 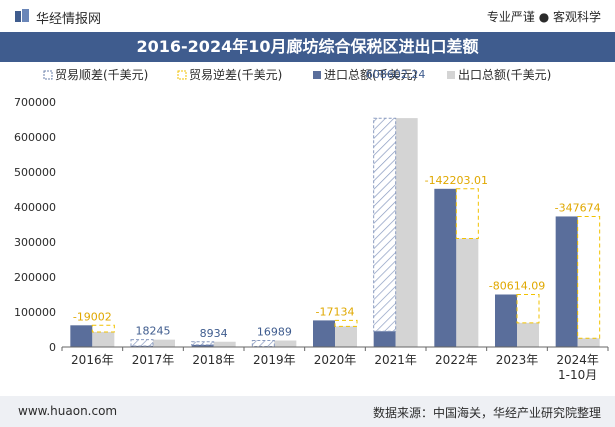 I want to click on legend: 贸易顺差(千美元) 贸易逆差(千美元) 进口总额(千美元) 出口总额(千美元), so click(x=297, y=74).